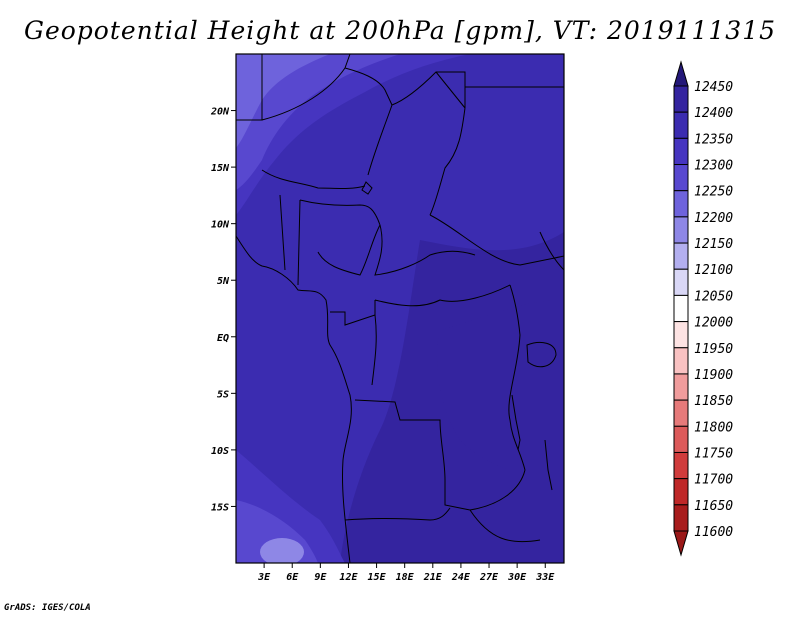  I want to click on lat-tick-label: 10S, so click(220, 451).